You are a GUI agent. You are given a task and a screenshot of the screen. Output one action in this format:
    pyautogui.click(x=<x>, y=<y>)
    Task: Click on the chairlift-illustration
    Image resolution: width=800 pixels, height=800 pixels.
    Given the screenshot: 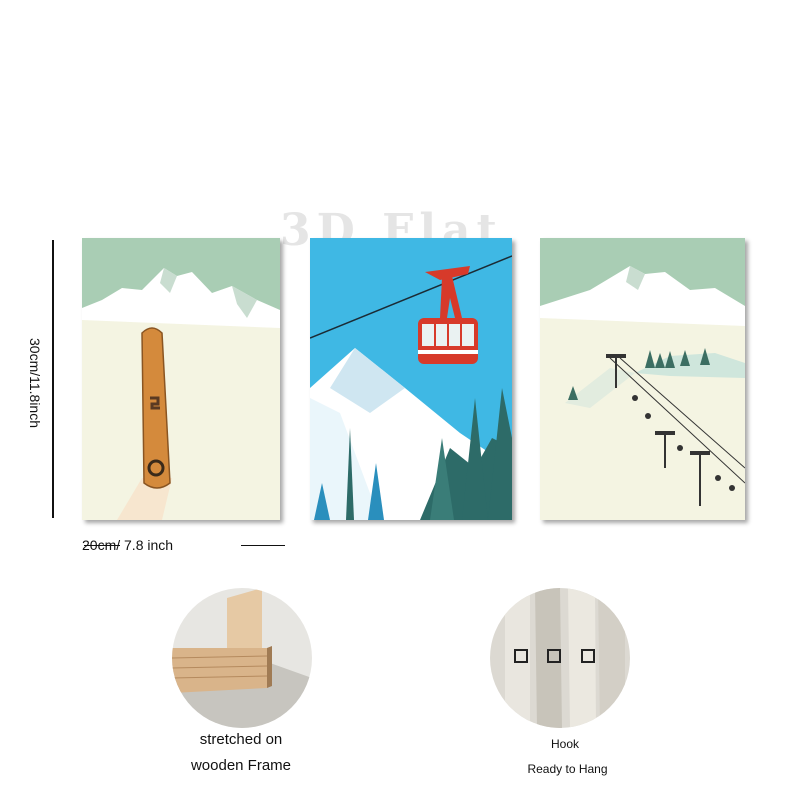 What is the action you would take?
    pyautogui.click(x=642, y=379)
    